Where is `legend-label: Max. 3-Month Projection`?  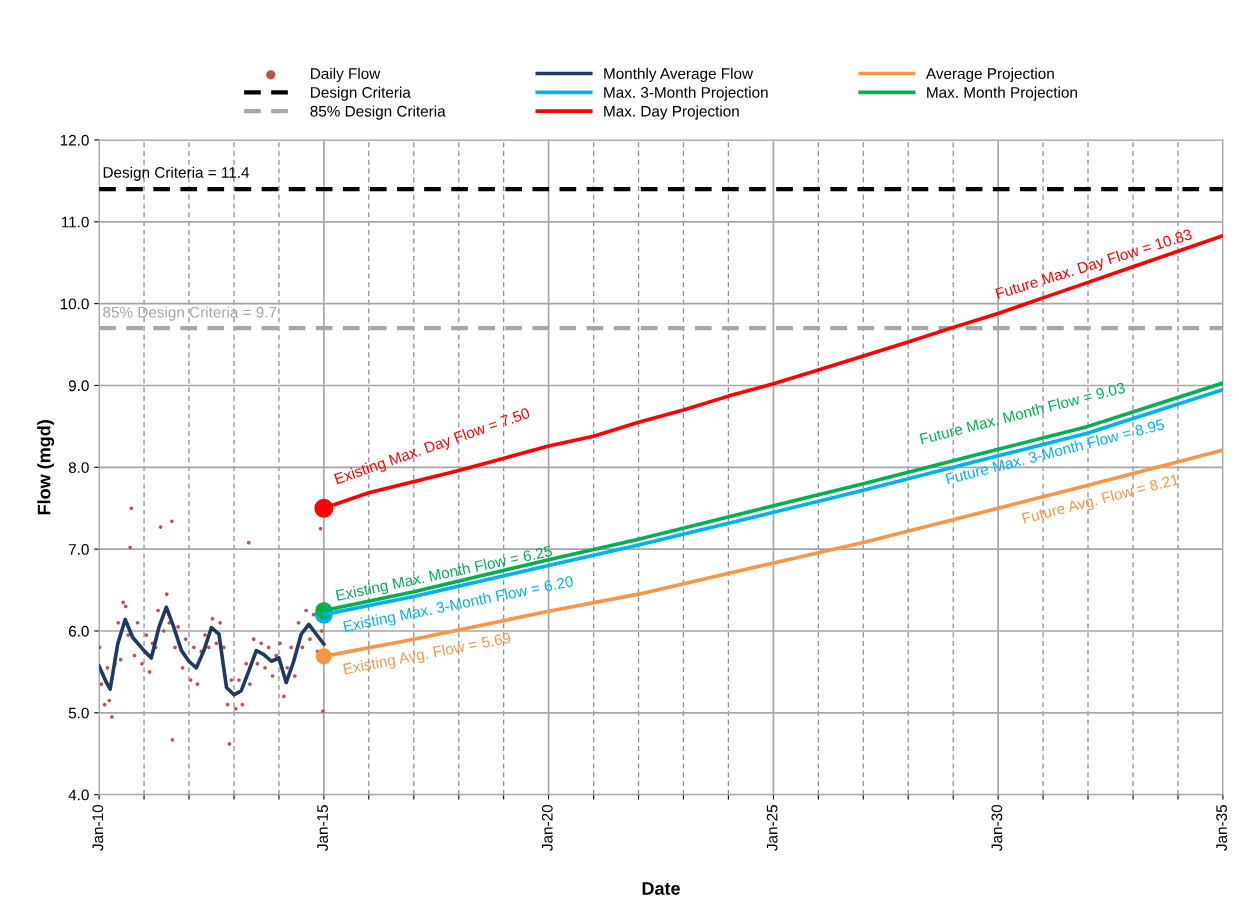
legend-label: Max. 3-Month Projection is located at coordinates (686, 93).